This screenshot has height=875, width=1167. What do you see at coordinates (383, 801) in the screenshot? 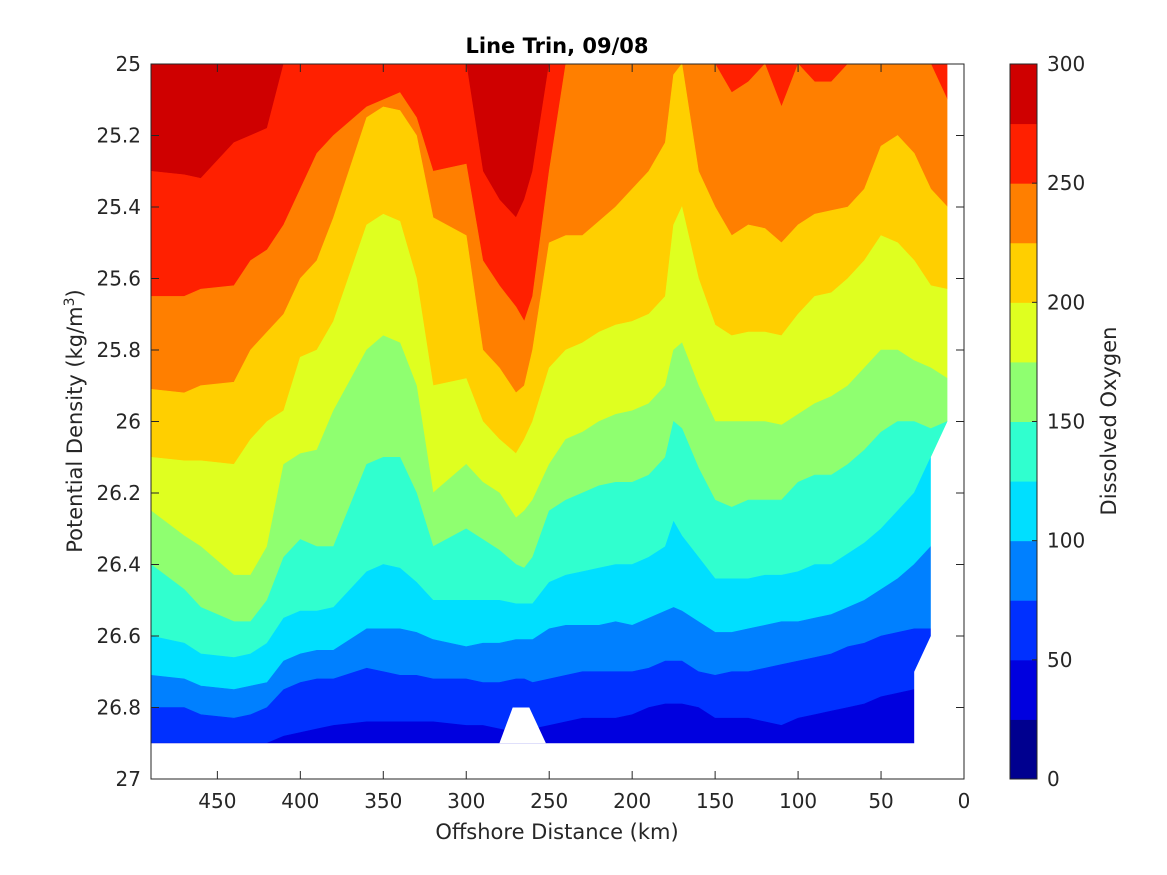
I see `x-tick-label: 350` at bounding box center [383, 801].